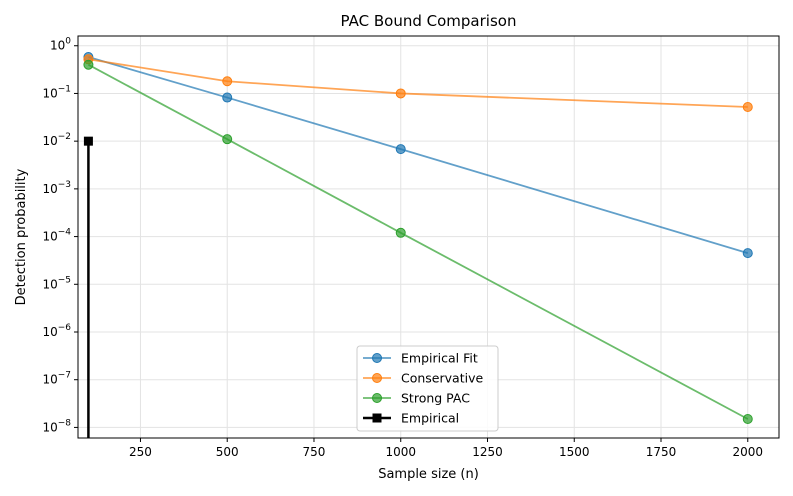  Describe the element at coordinates (140, 452) in the screenshot. I see `x-tick-label: 250` at that location.